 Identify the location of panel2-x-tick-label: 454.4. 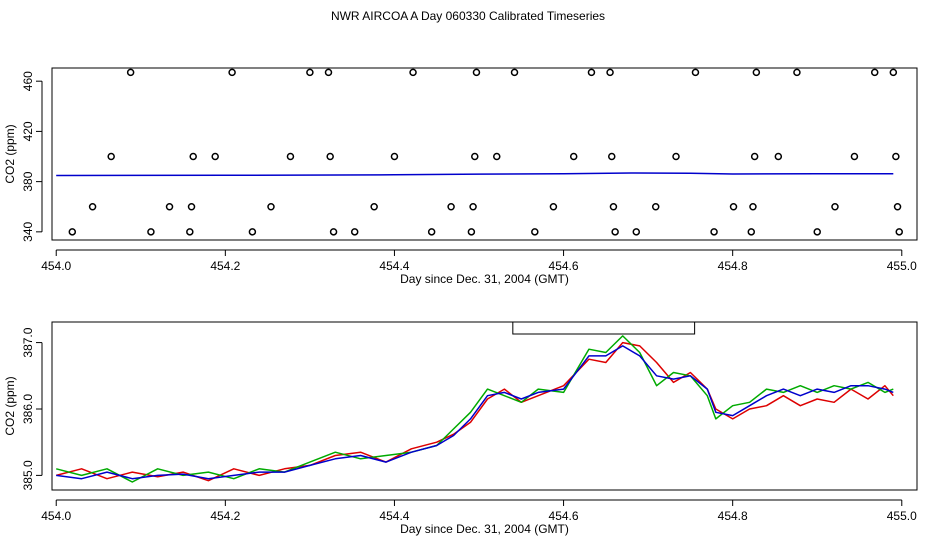
(394, 516).